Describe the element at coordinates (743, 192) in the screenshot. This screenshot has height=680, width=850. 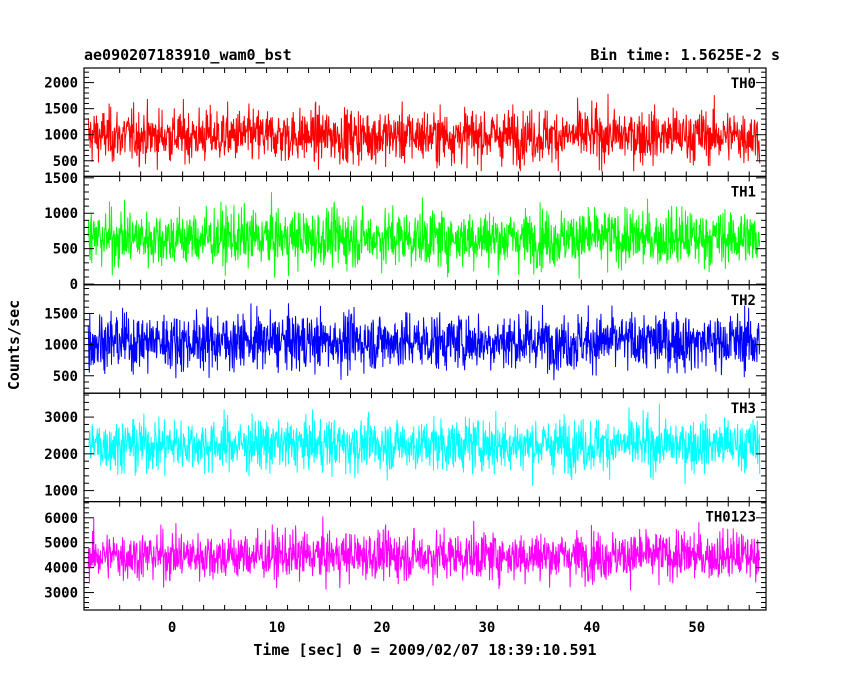
I see `panel-label-th1: TH1` at that location.